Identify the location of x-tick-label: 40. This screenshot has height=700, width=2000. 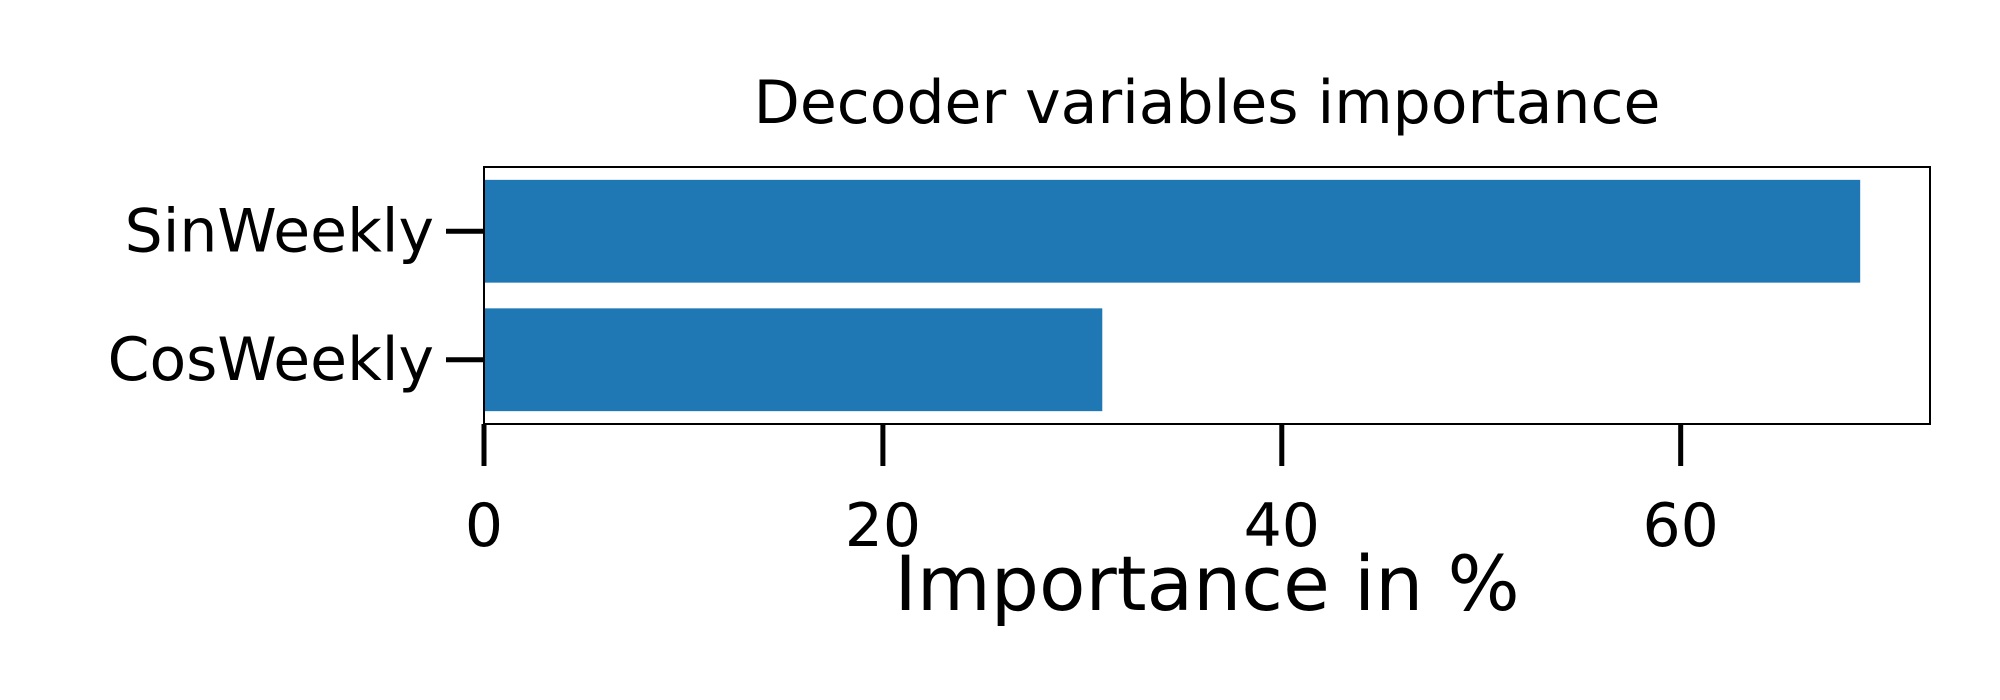
(1282, 526).